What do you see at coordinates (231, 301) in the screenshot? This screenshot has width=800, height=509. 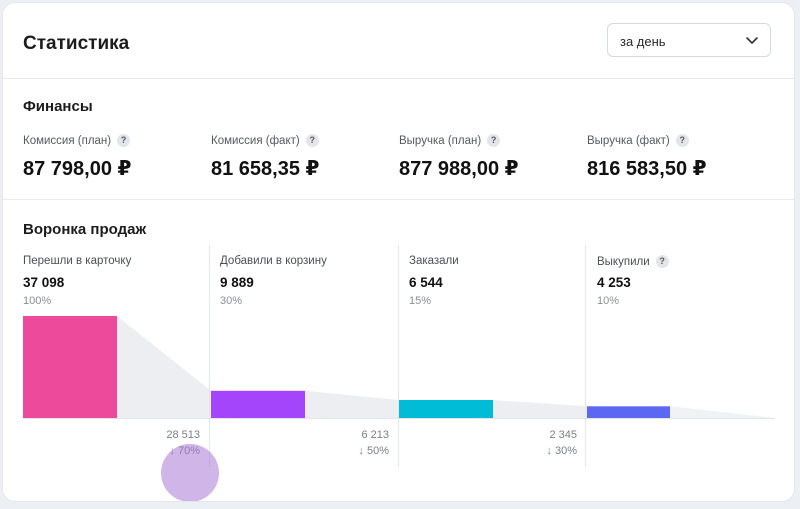 I see `stage-percent-added-to-cart: 30%` at bounding box center [231, 301].